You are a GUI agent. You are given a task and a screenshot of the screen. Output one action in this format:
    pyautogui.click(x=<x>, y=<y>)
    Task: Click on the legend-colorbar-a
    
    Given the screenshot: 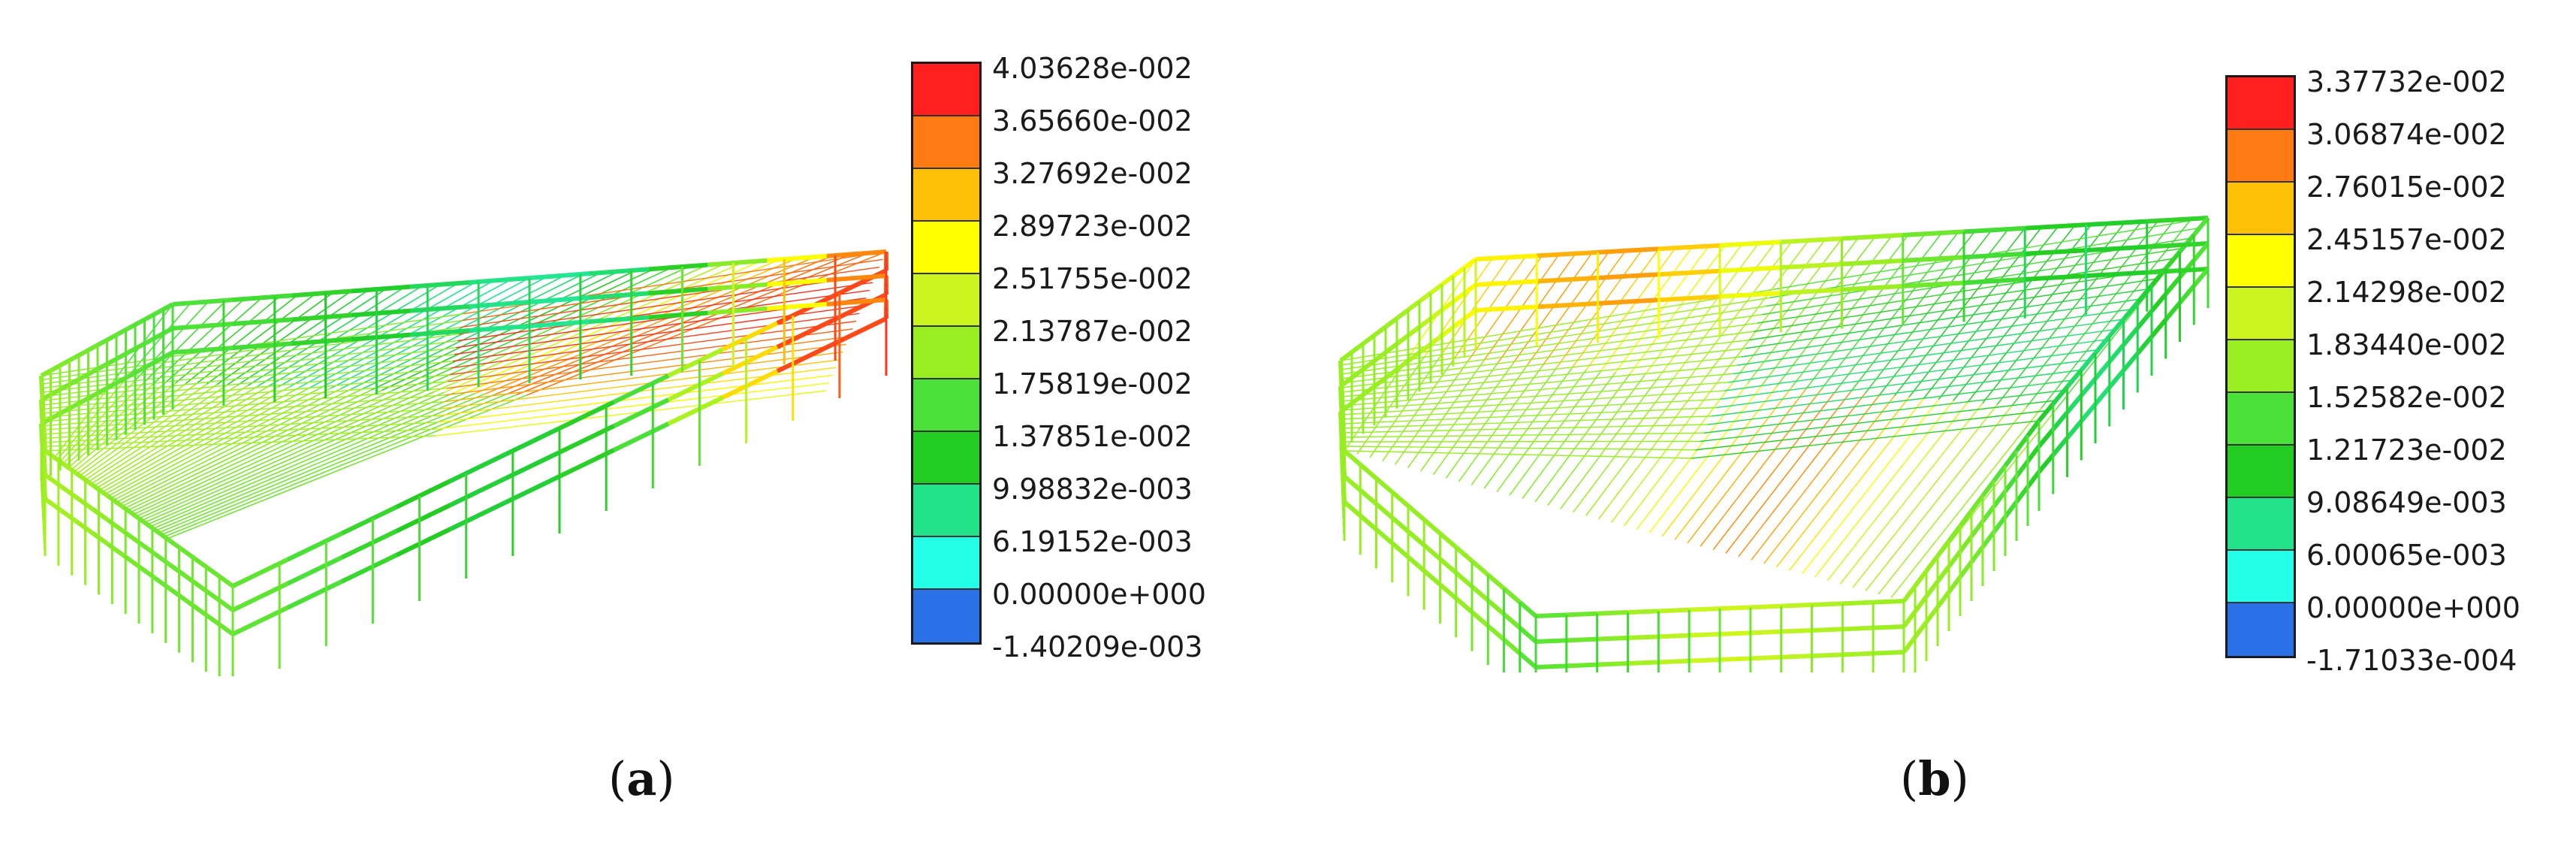 What is the action you would take?
    pyautogui.click(x=946, y=353)
    